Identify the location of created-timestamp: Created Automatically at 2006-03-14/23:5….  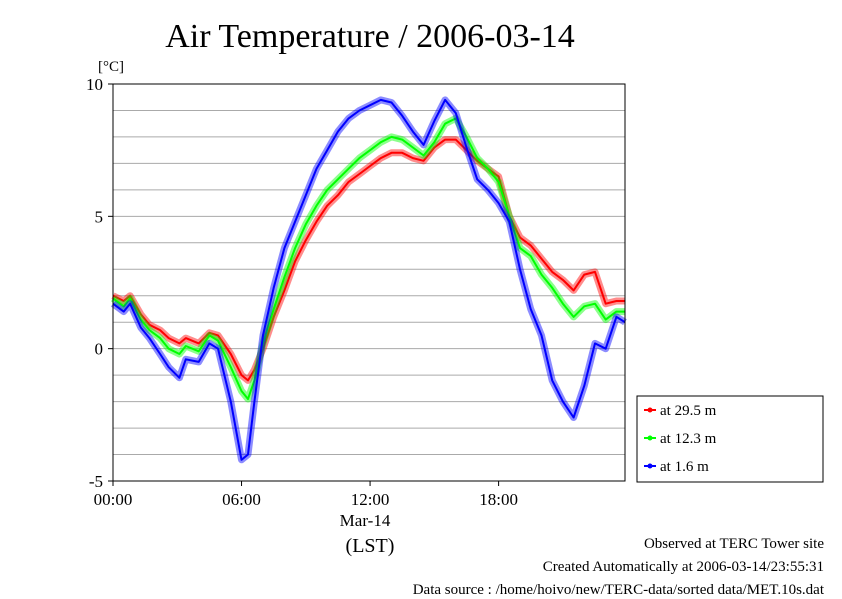
(683, 567).